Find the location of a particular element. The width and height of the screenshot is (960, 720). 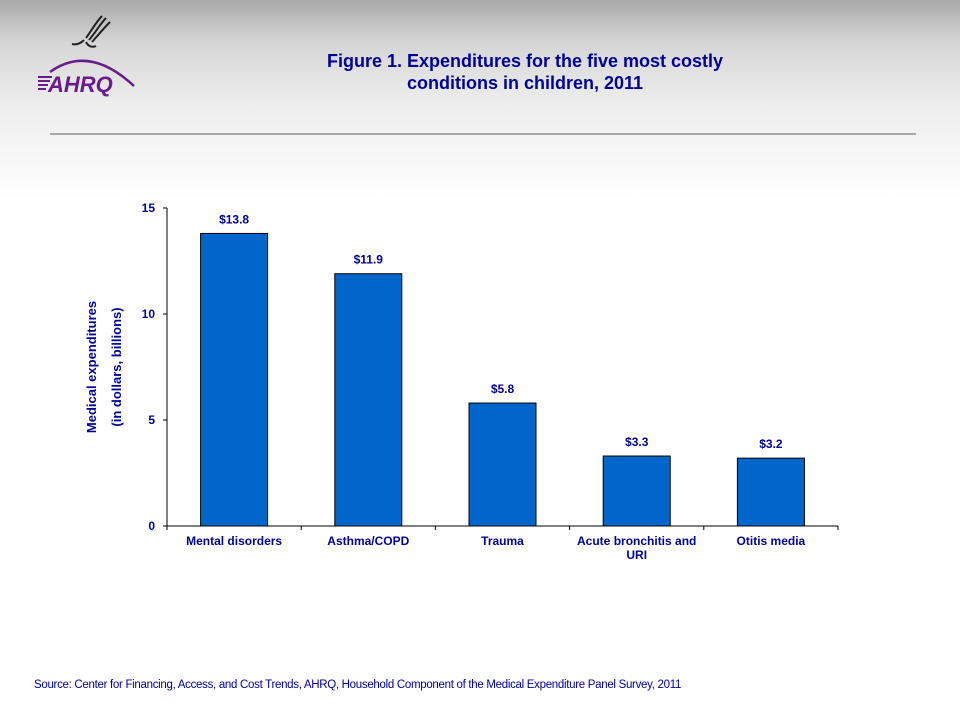

header-divider is located at coordinates (483, 134).